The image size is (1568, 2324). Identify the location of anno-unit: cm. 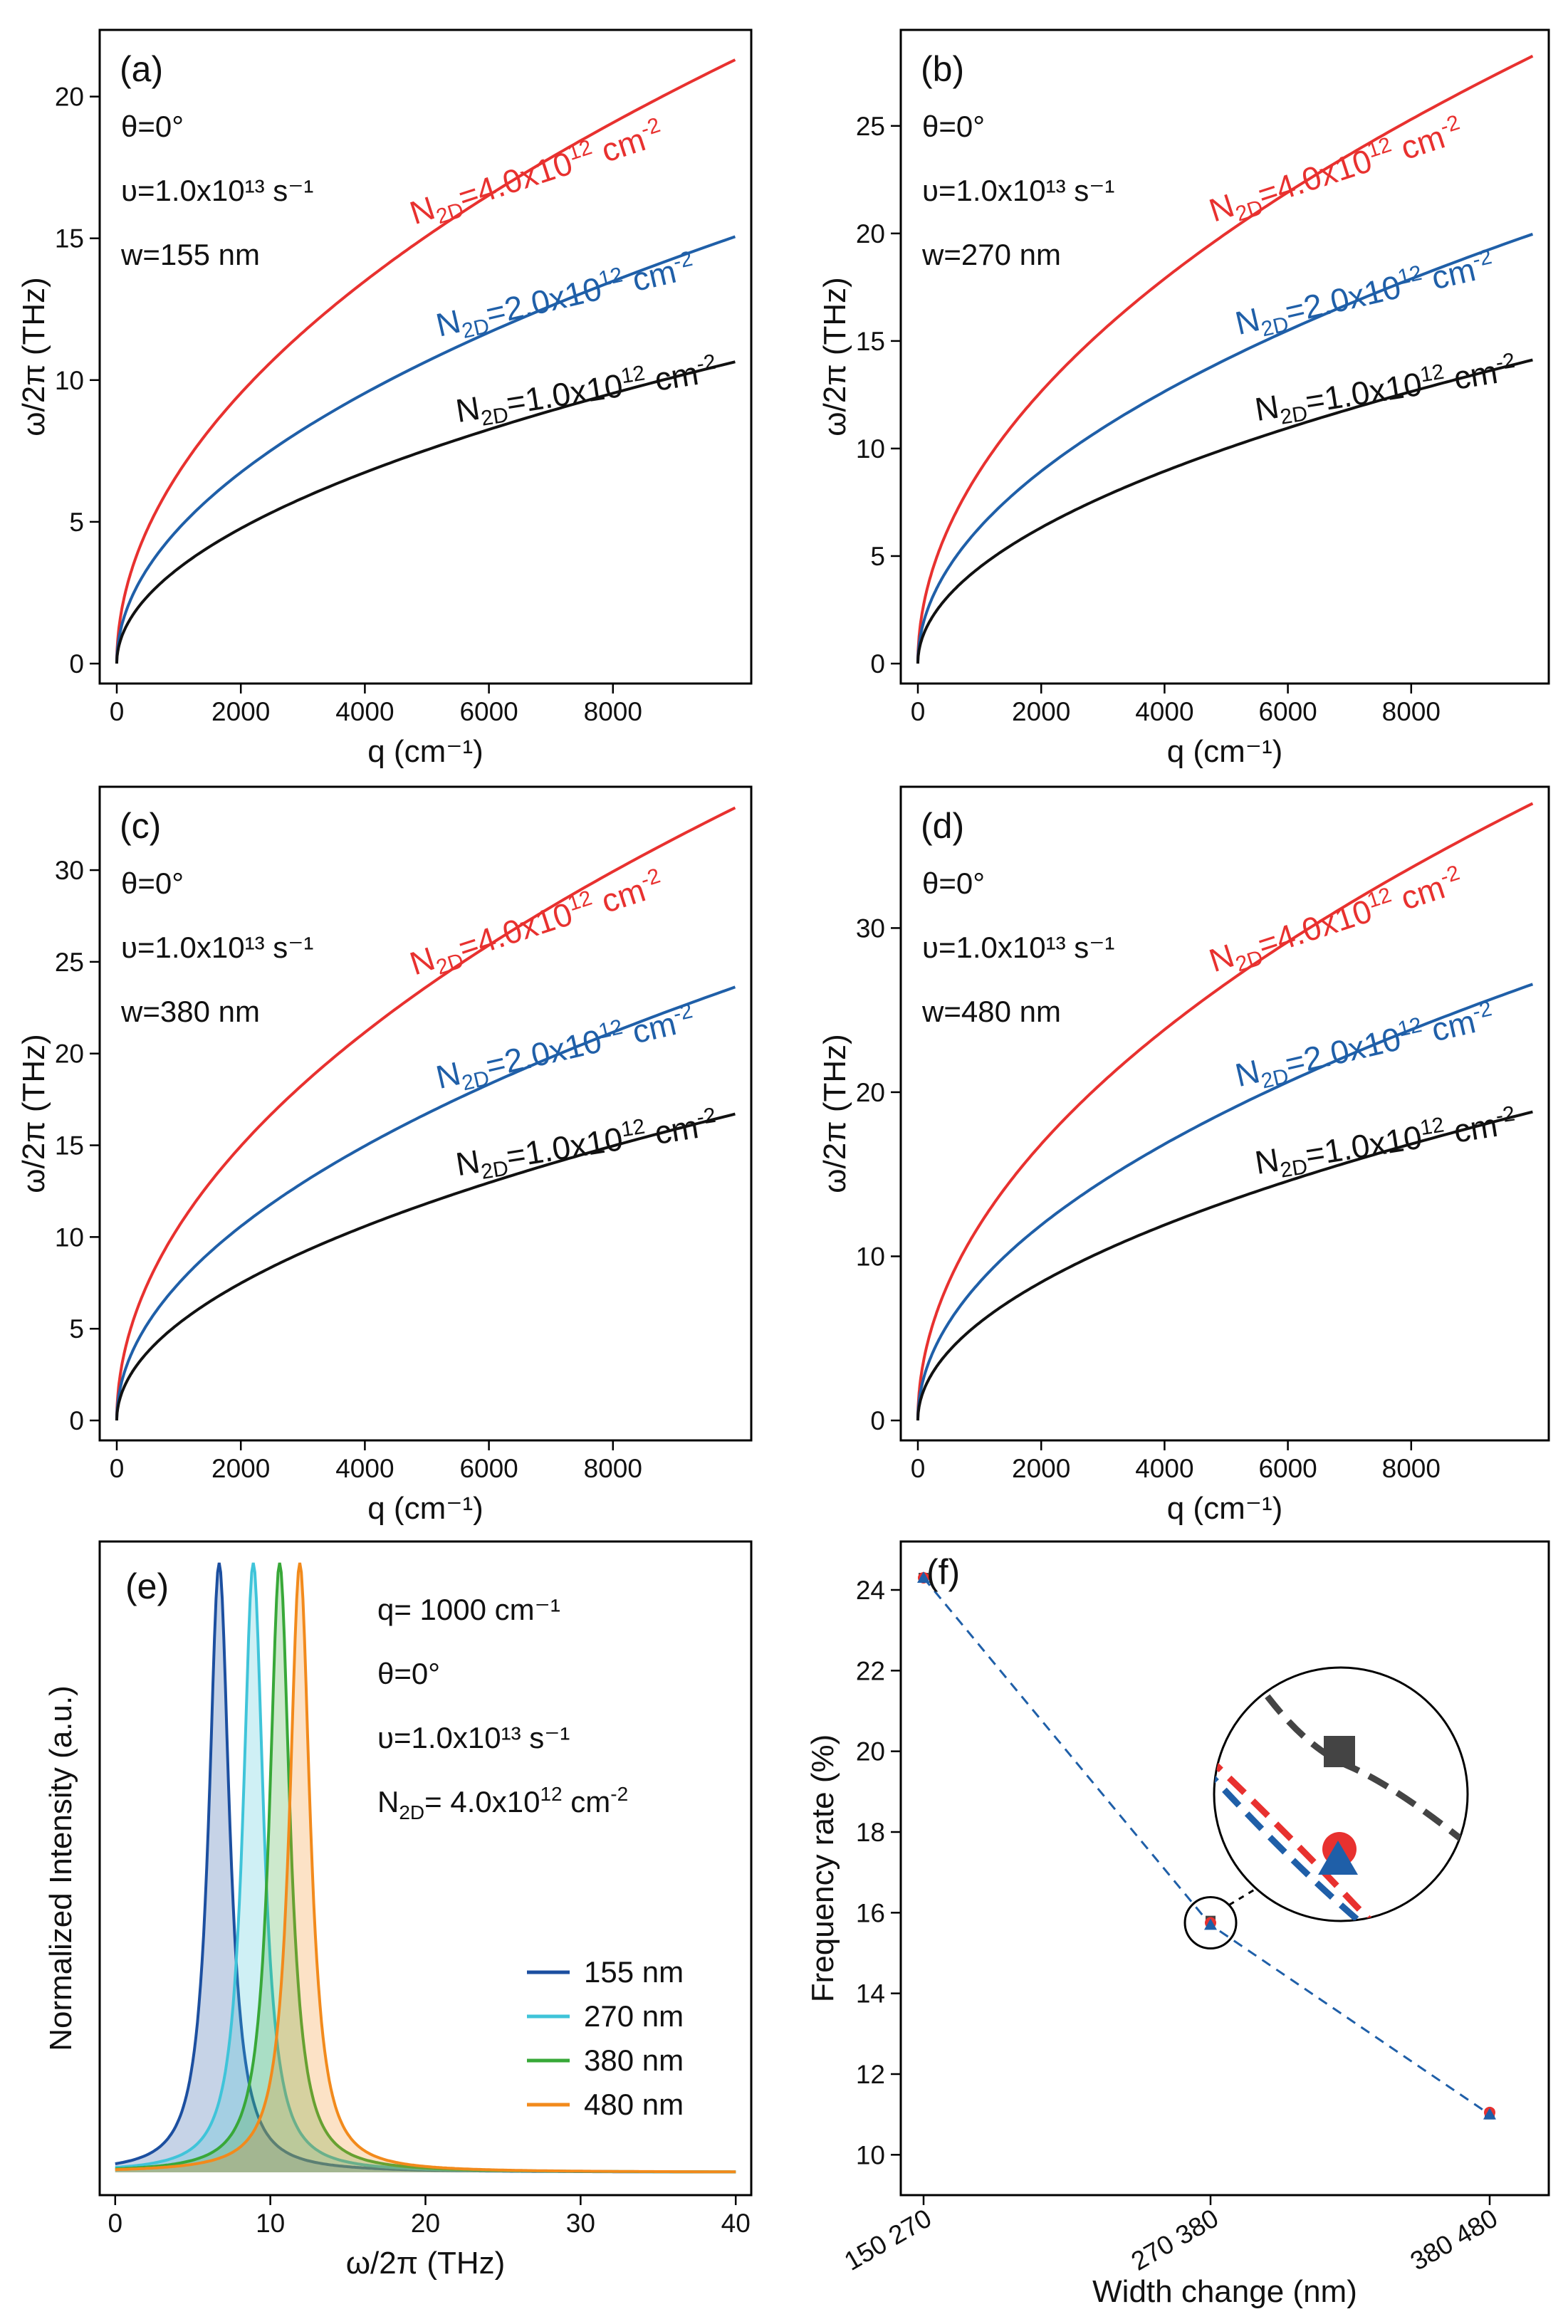
(587, 1802).